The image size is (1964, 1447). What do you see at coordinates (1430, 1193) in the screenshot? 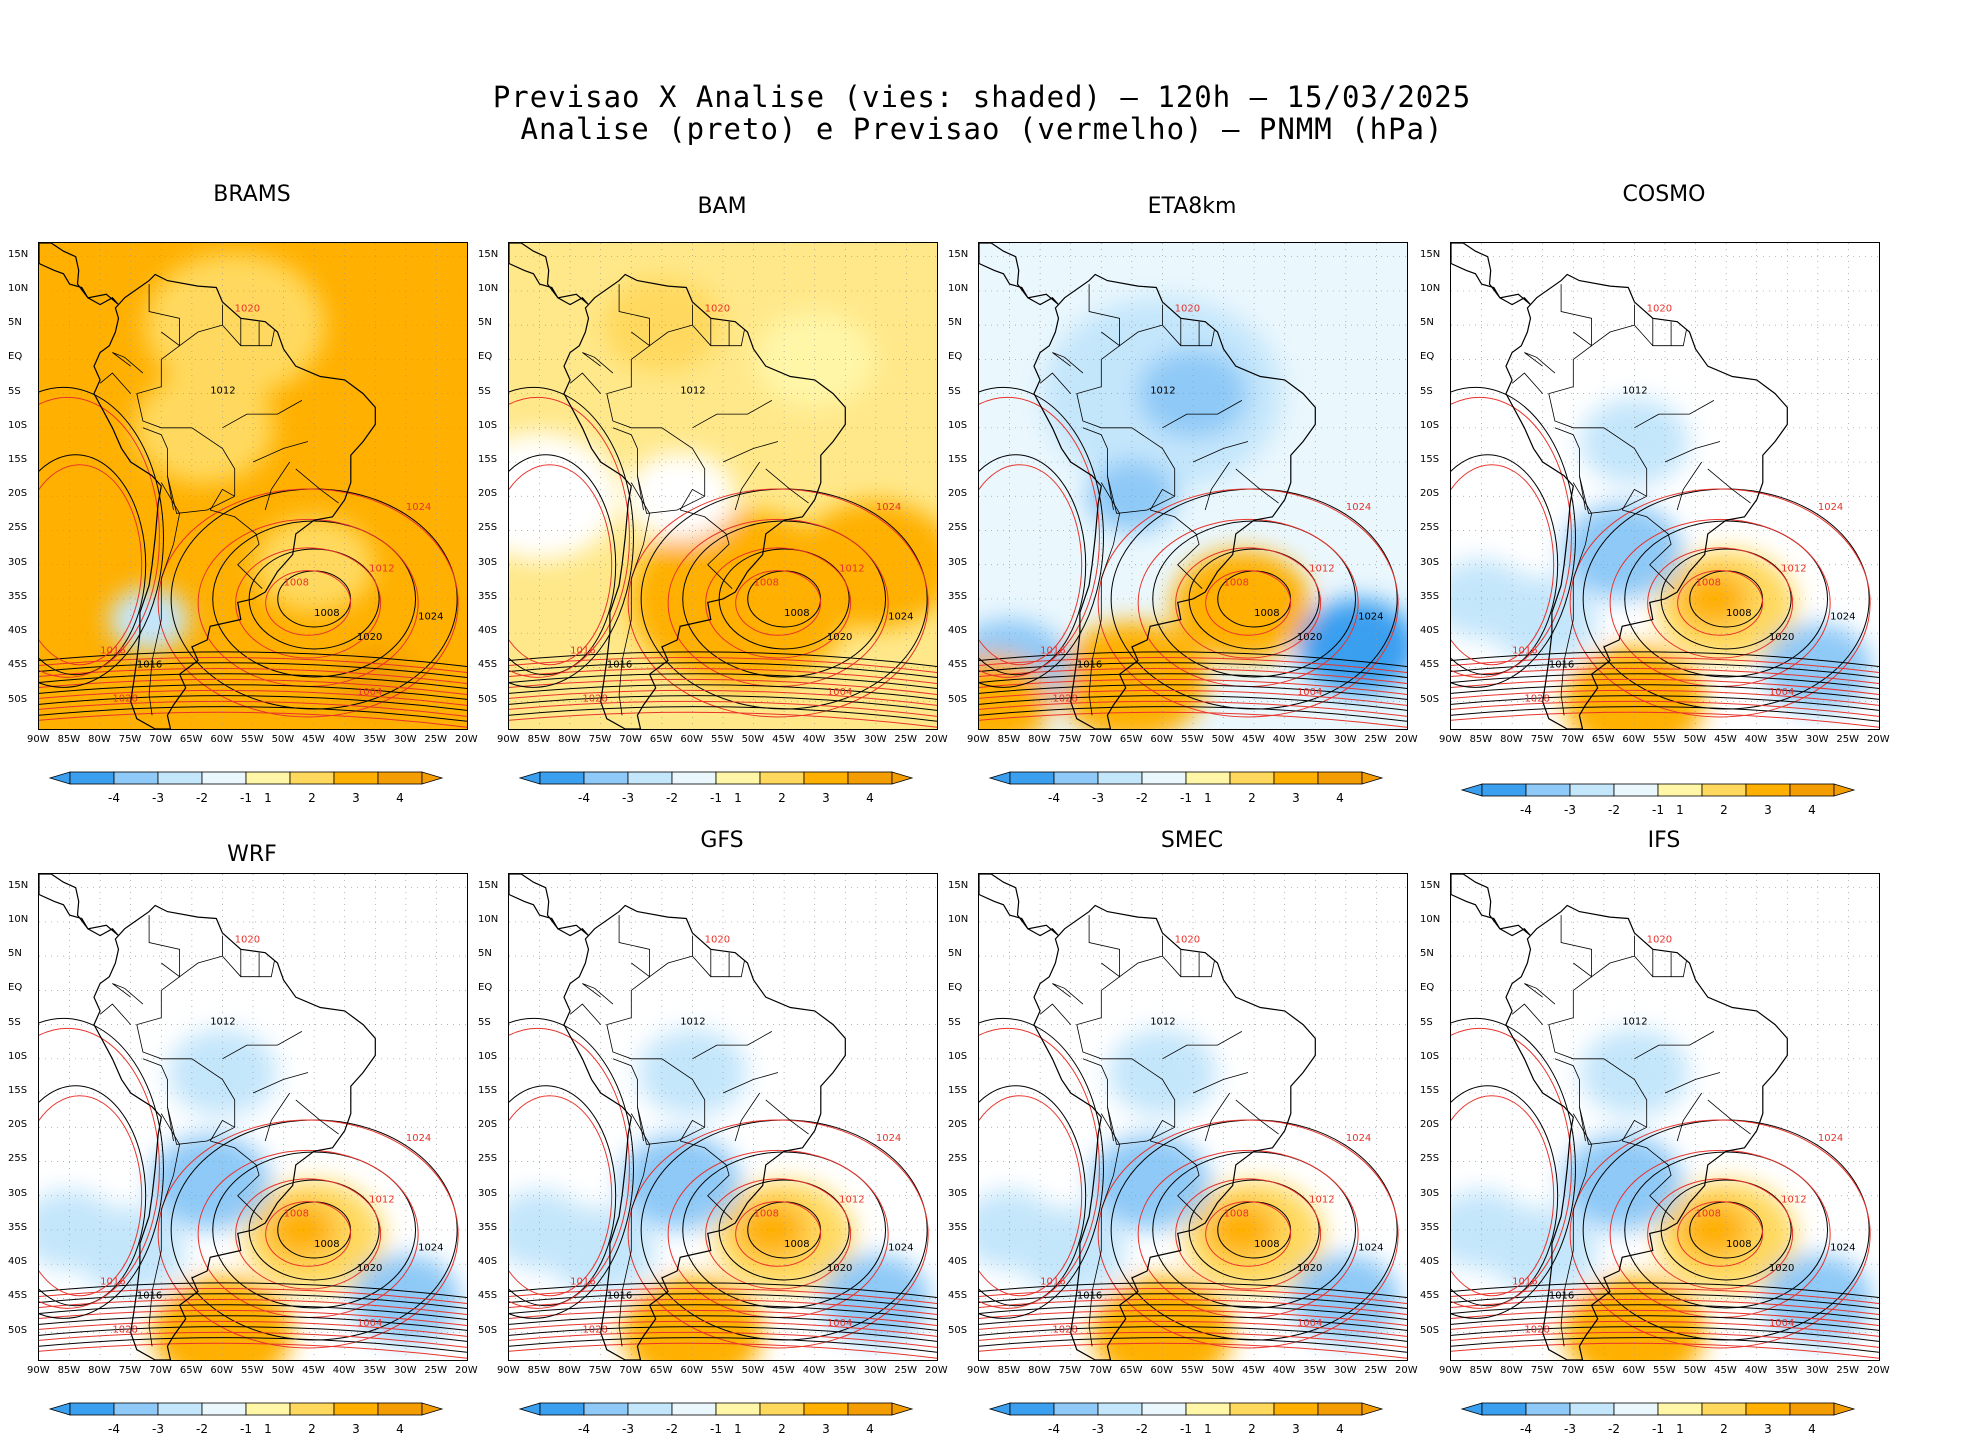
I see `lat-tick-label: 30S` at bounding box center [1430, 1193].